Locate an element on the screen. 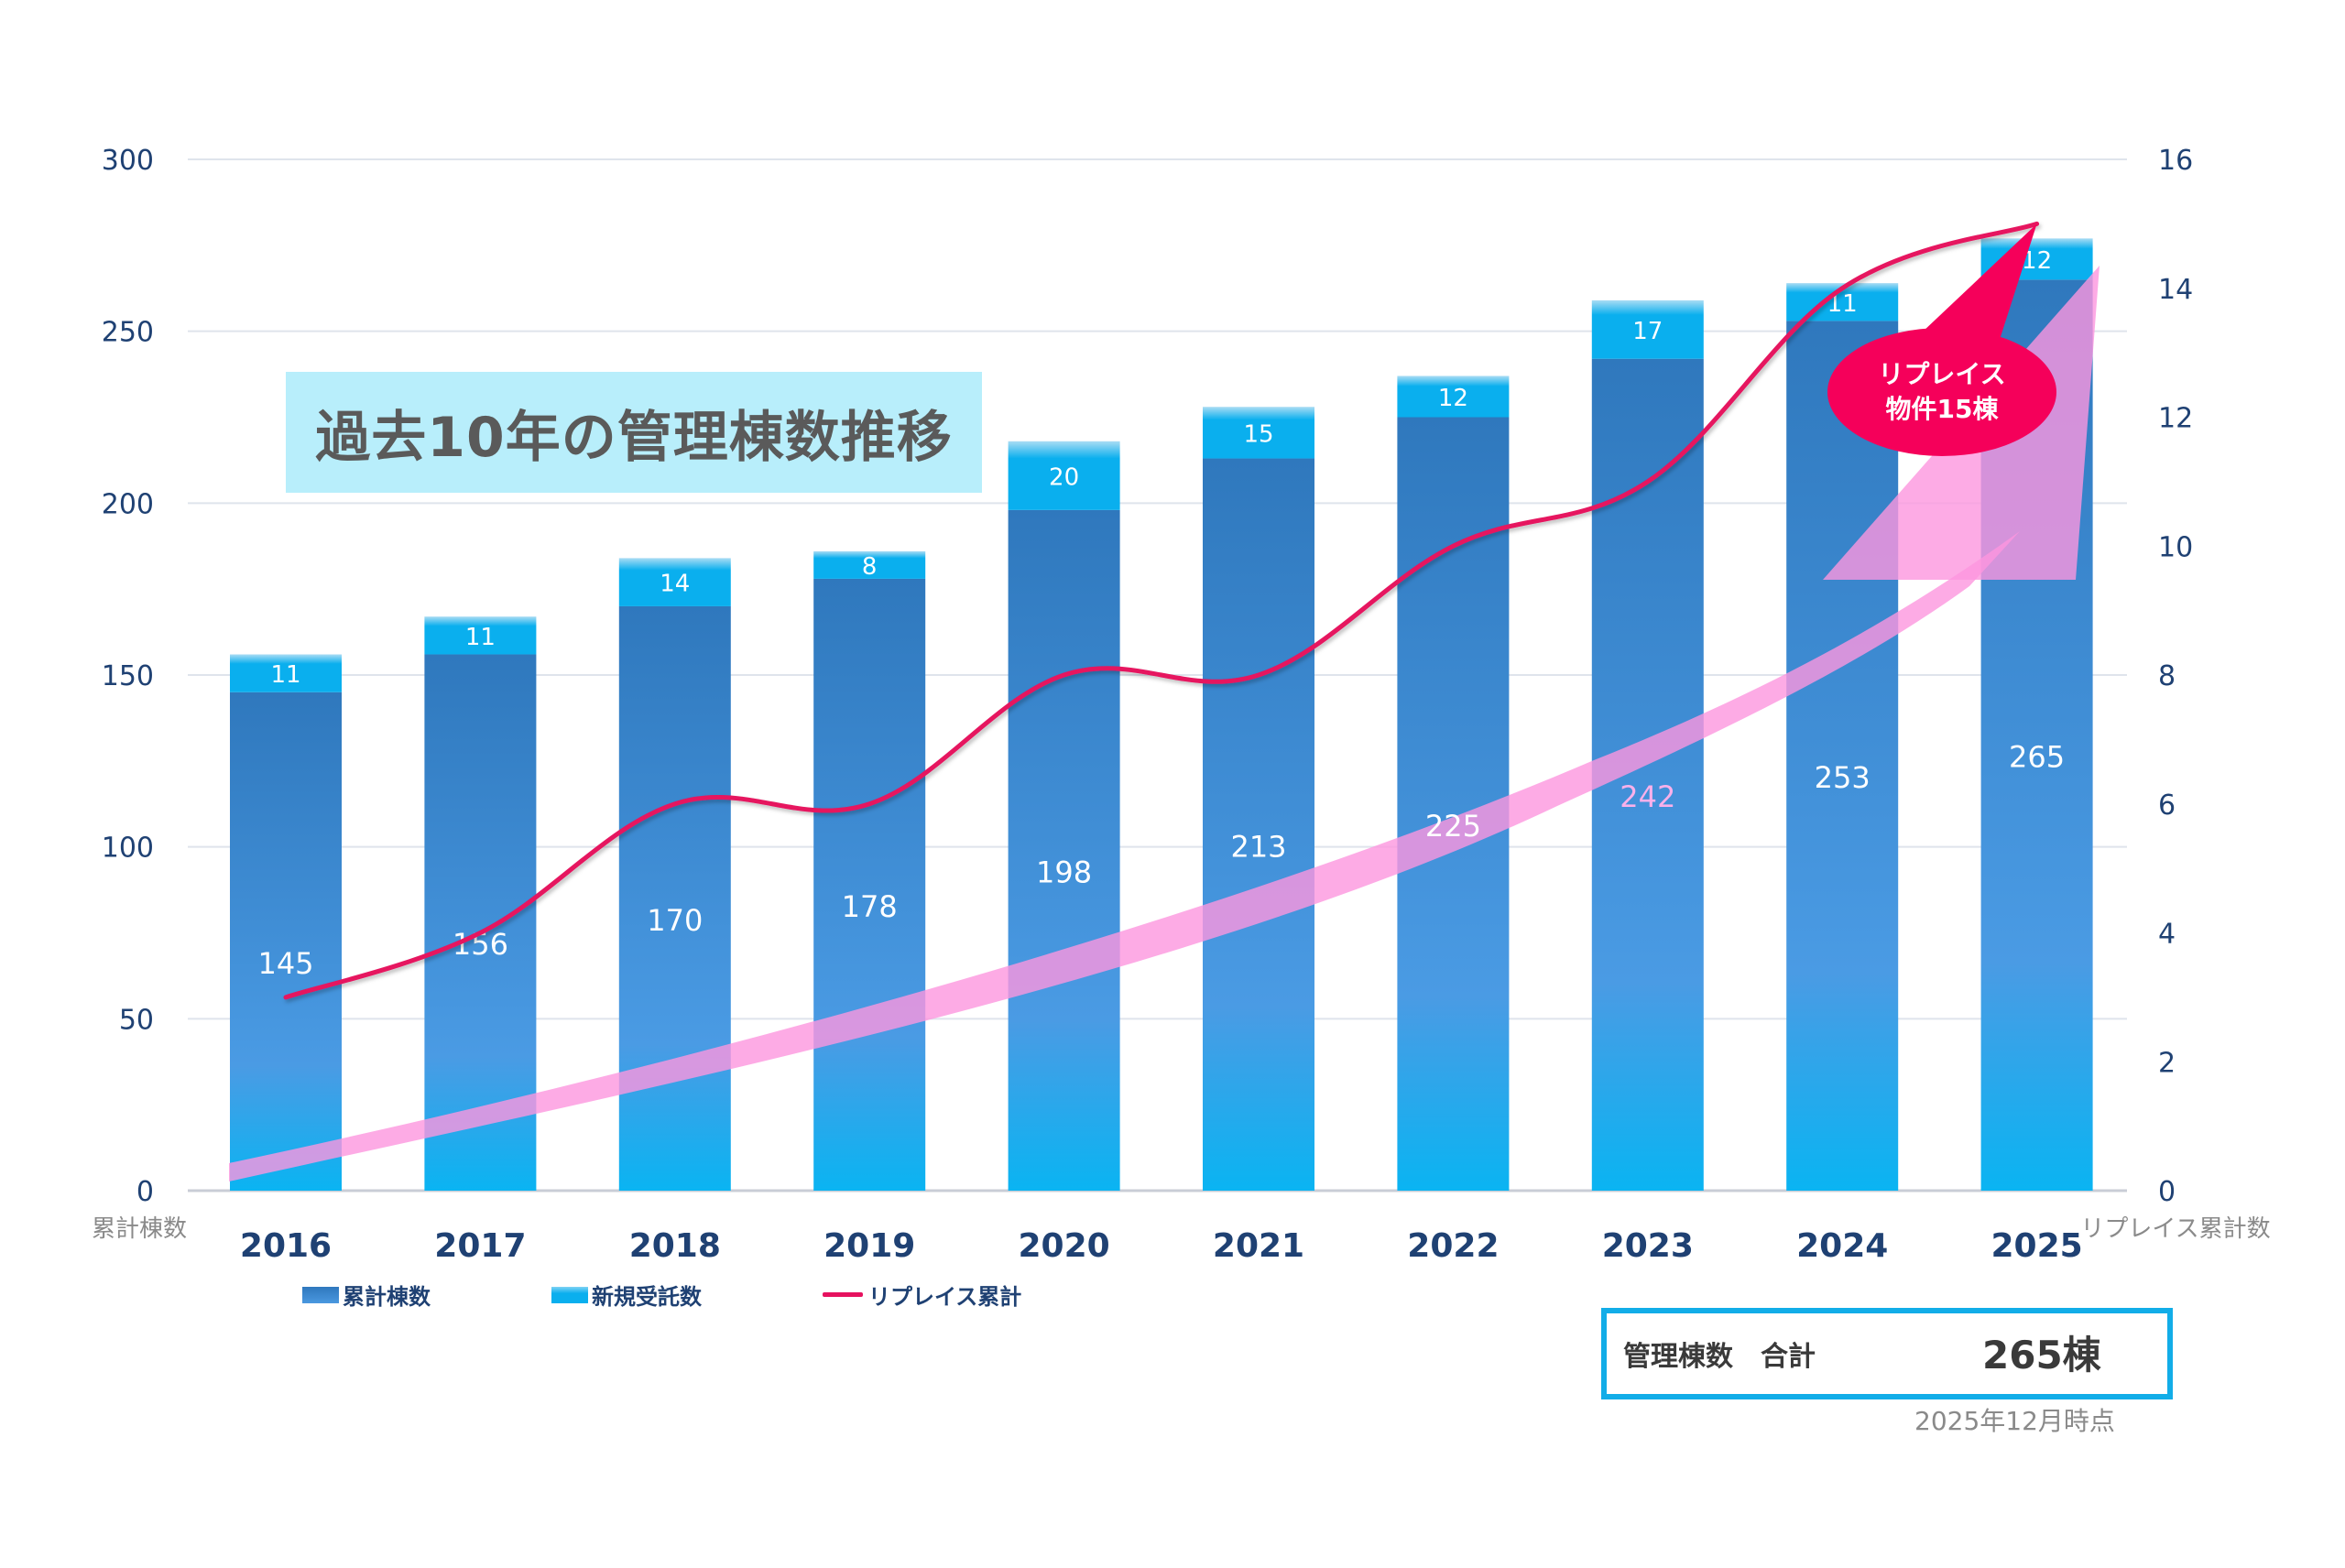  cumulative-value-label: 145 is located at coordinates (285, 963).